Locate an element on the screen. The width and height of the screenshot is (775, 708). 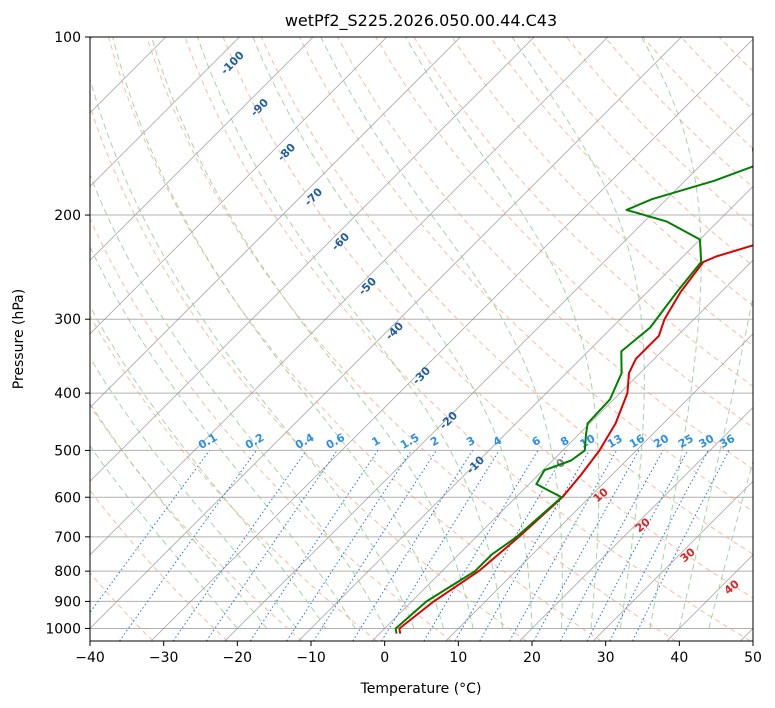
y-tick-label: 100 is located at coordinates (67, 38).